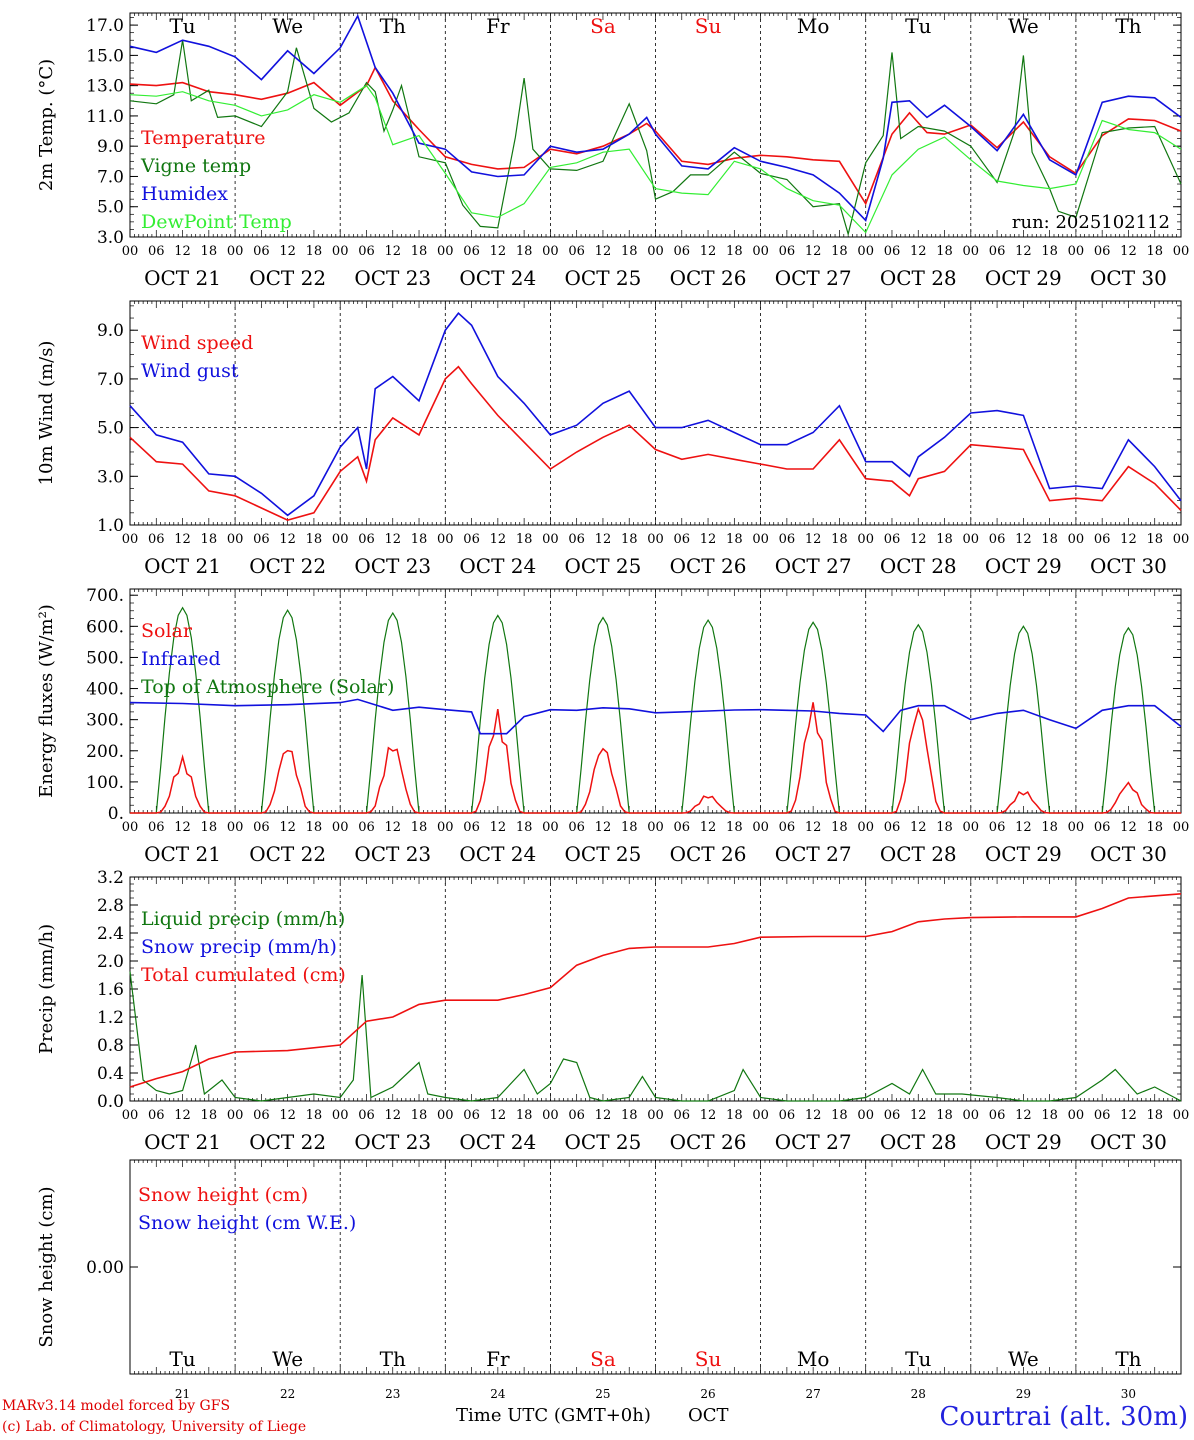 The width and height of the screenshot is (1194, 1440). I want to click on weekday-label-top: Tu, so click(182, 26).